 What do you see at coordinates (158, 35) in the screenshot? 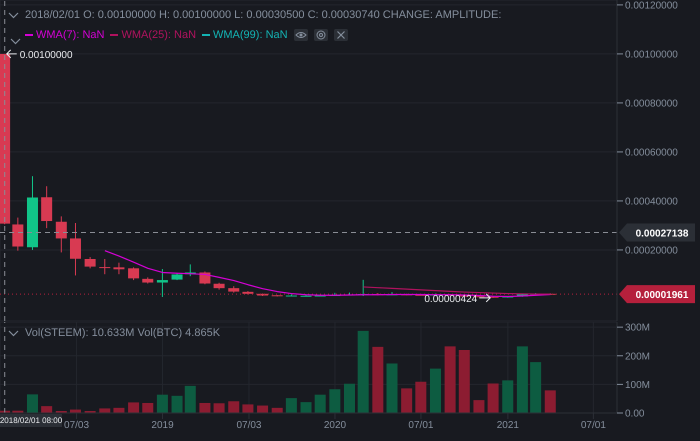
I see `legend-label: WMA(25): NaN` at bounding box center [158, 35].